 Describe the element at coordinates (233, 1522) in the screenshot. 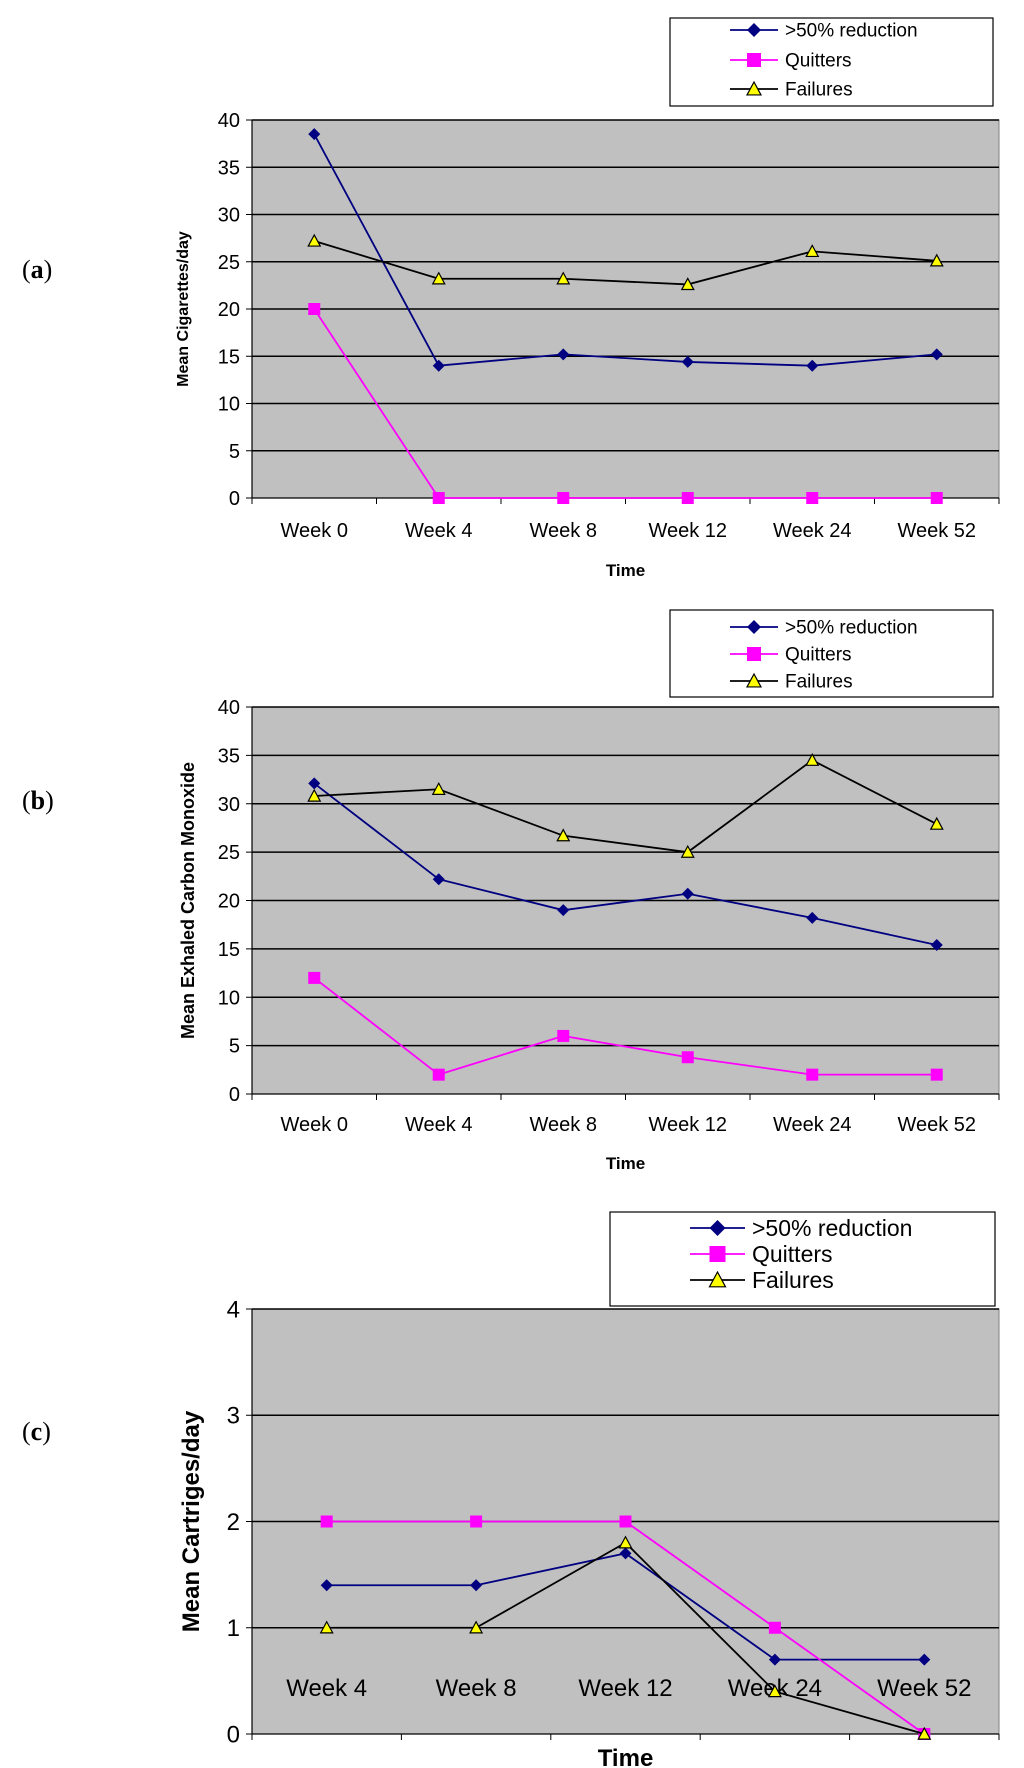

I see `y-tick-label: 2` at that location.